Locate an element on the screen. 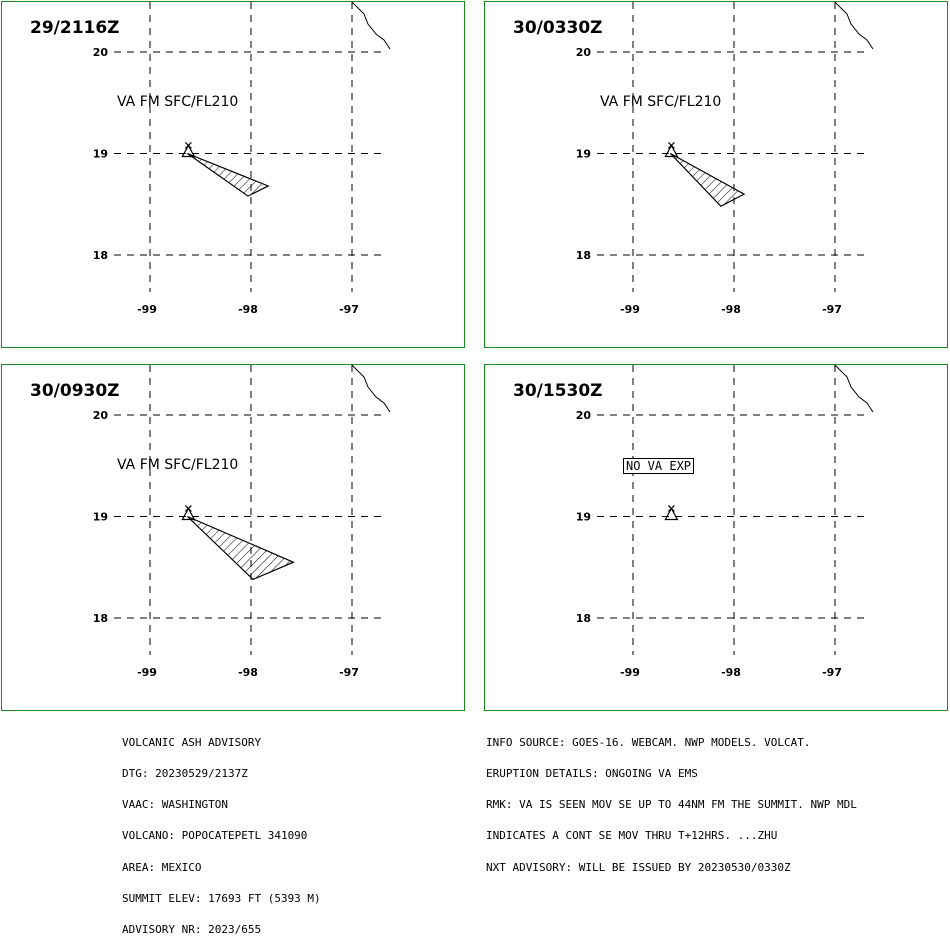 This screenshot has width=950, height=946. advisory-line: VOLCANO: POPOCATEPETL 341090 is located at coordinates (215, 836).